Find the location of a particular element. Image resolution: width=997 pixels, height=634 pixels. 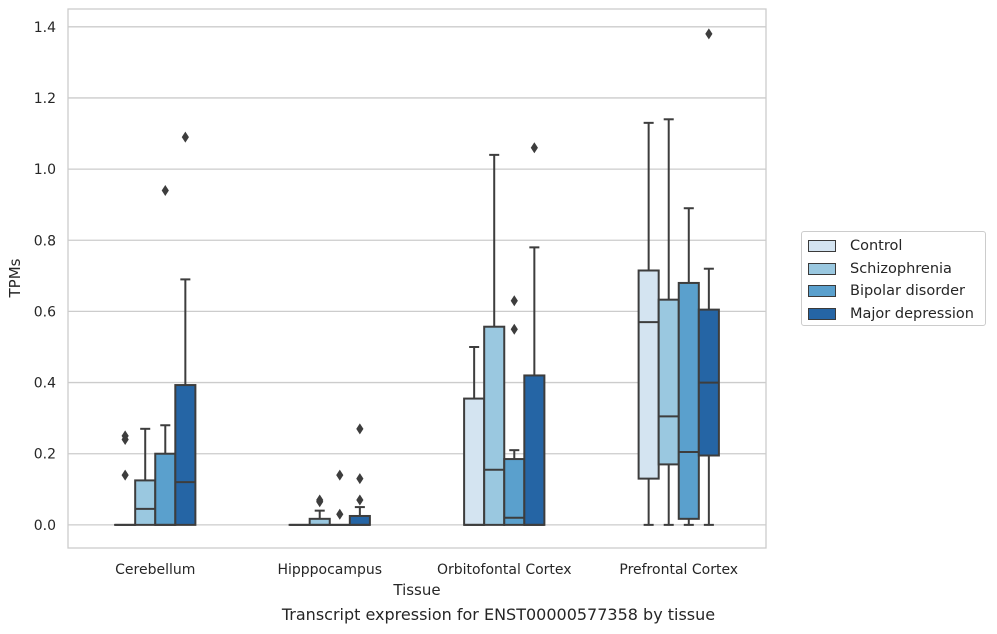

y-tick-label: 0.4 is located at coordinates (45, 384).